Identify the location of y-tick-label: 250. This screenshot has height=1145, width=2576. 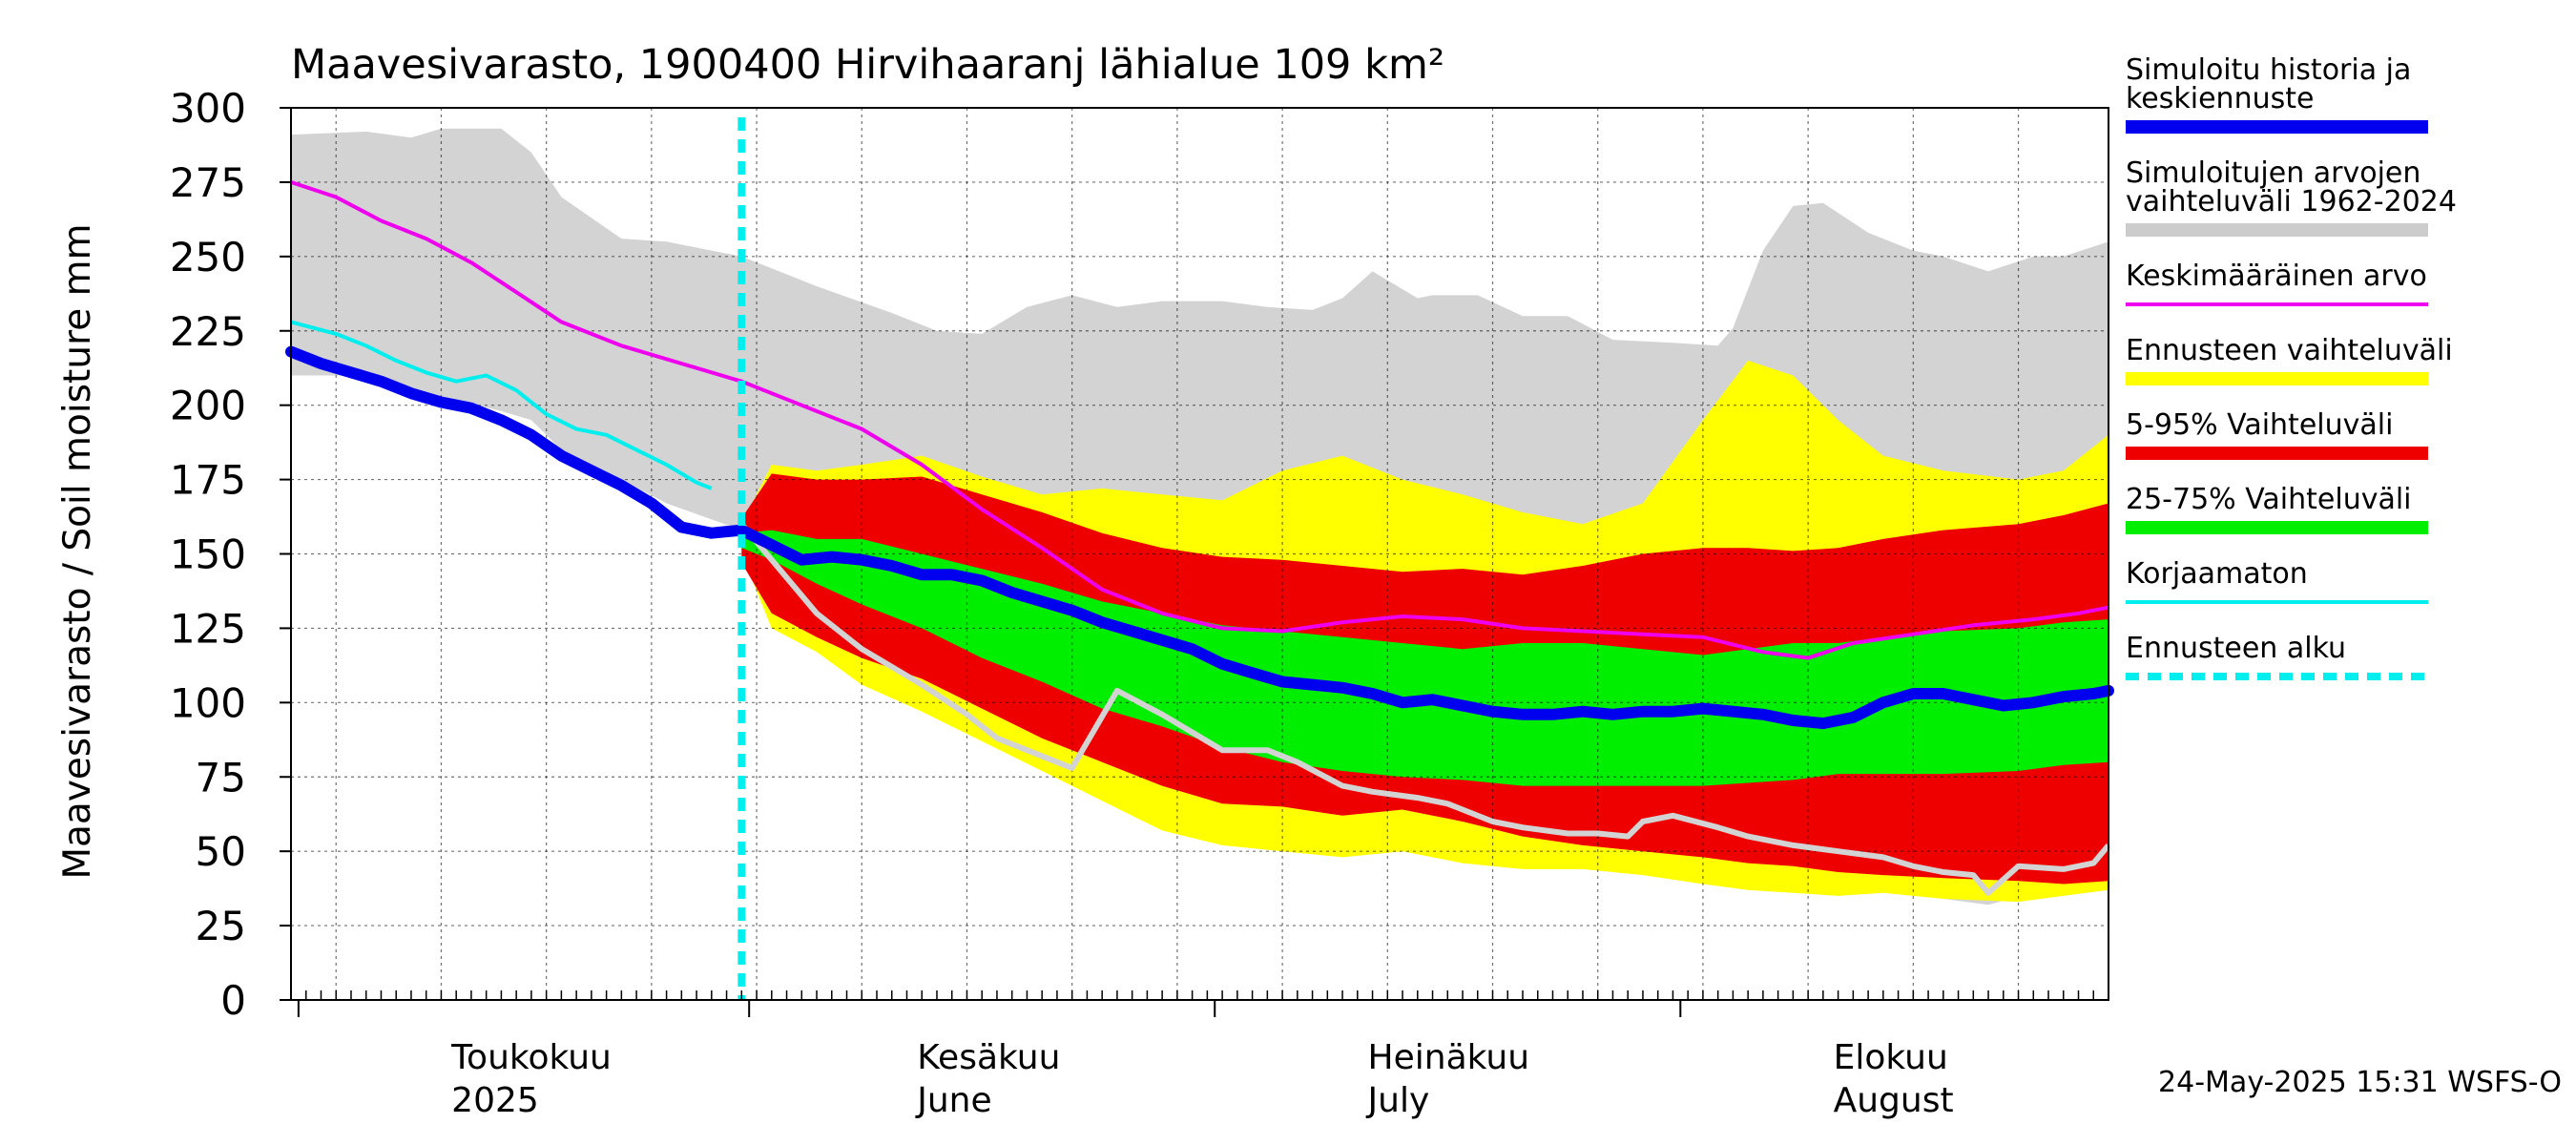
(208, 257).